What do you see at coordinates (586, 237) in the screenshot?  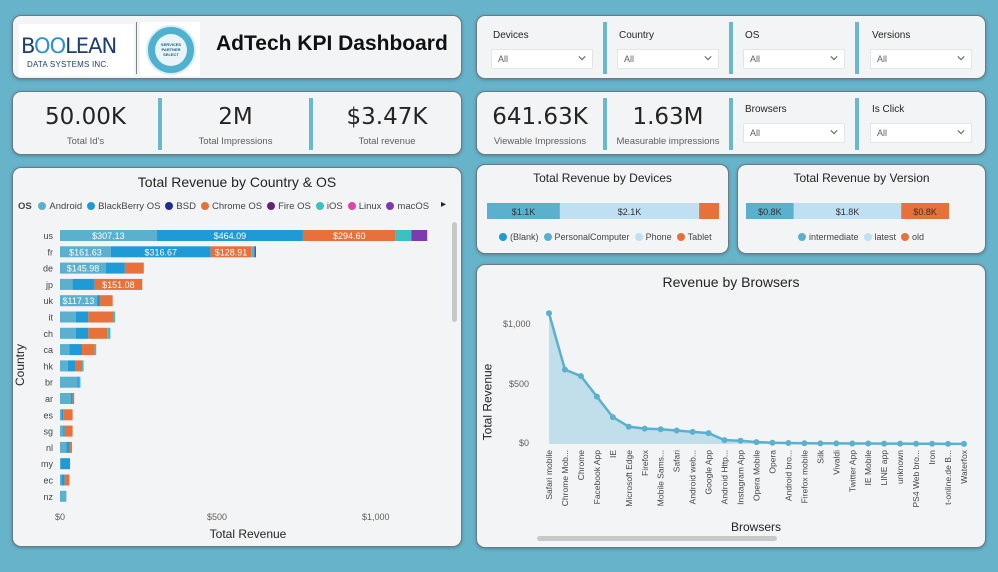 I see `legend-item: PersonalComputer` at bounding box center [586, 237].